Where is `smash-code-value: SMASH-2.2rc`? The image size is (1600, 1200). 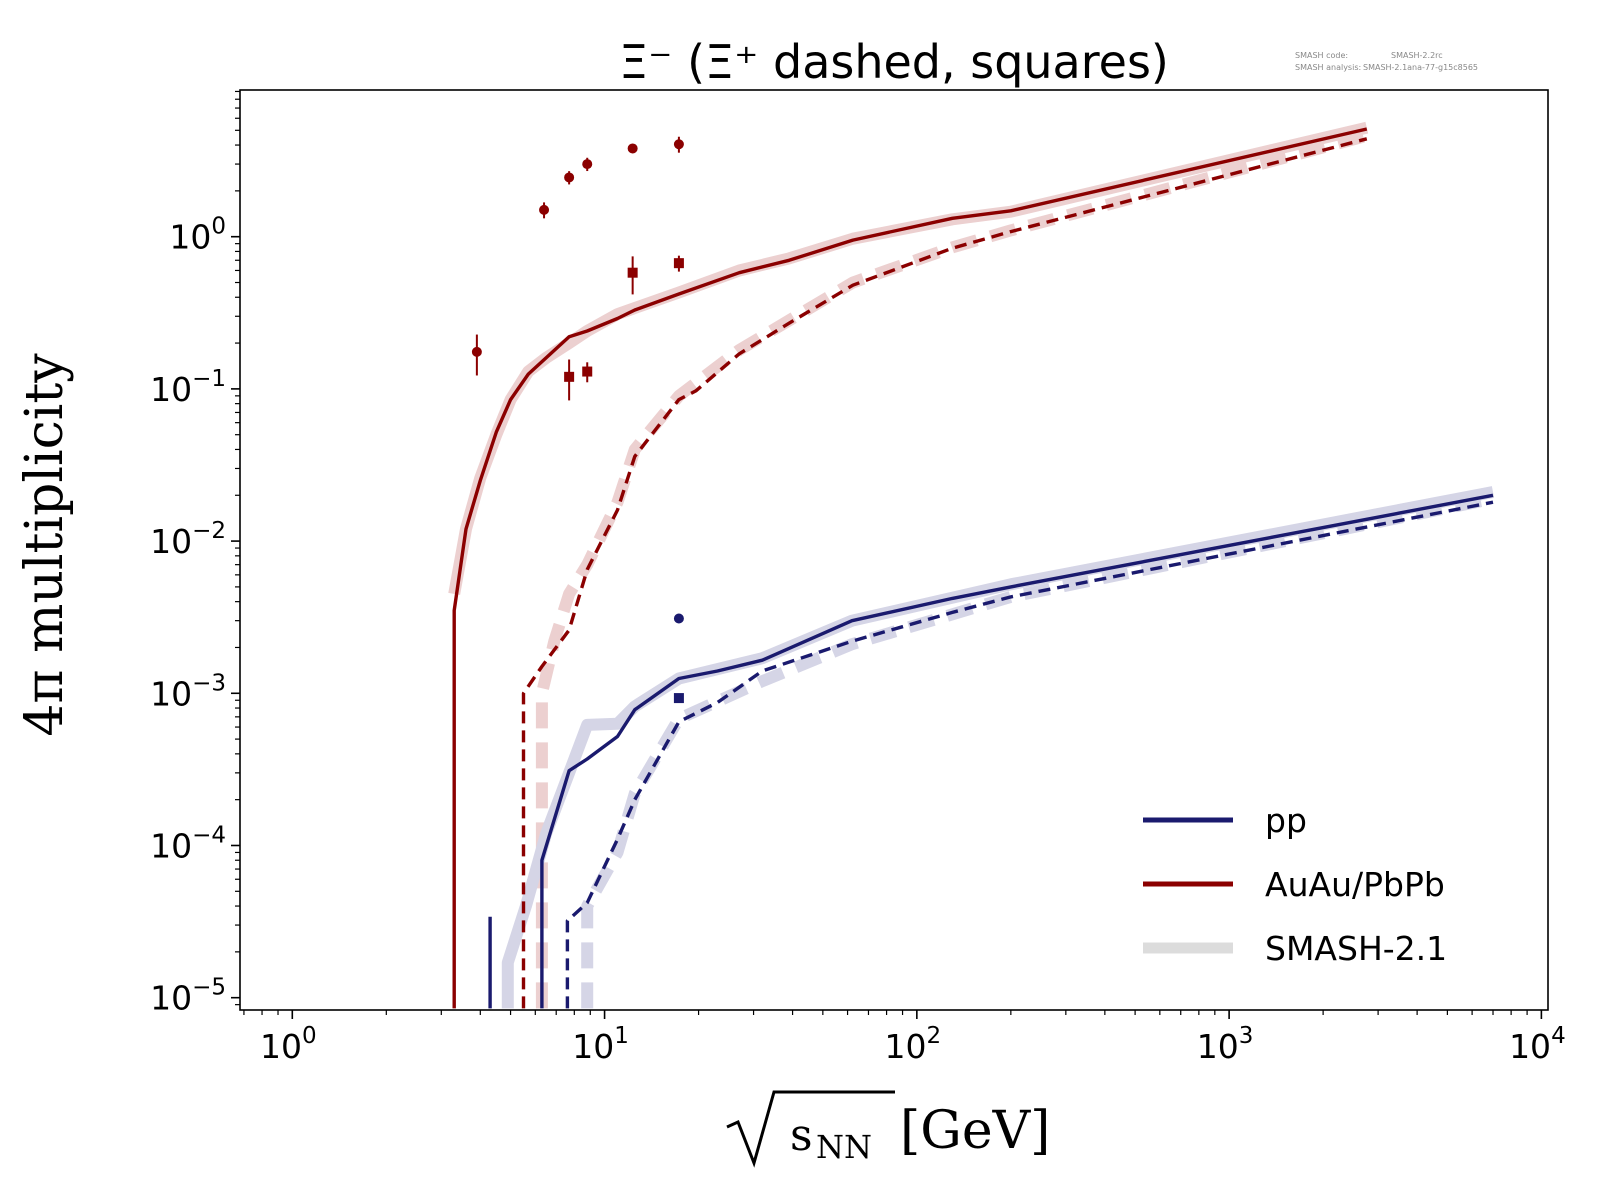 smash-code-value: SMASH-2.2rc is located at coordinates (1417, 55).